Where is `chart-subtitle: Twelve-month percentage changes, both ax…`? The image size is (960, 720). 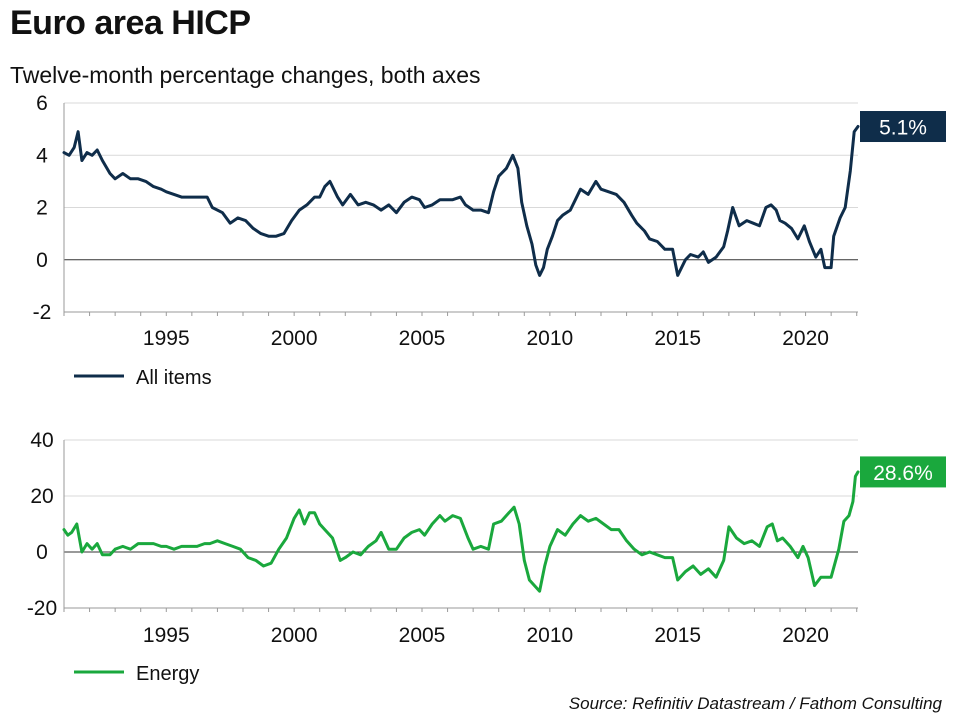 chart-subtitle: Twelve-month percentage changes, both ax… is located at coordinates (245, 75).